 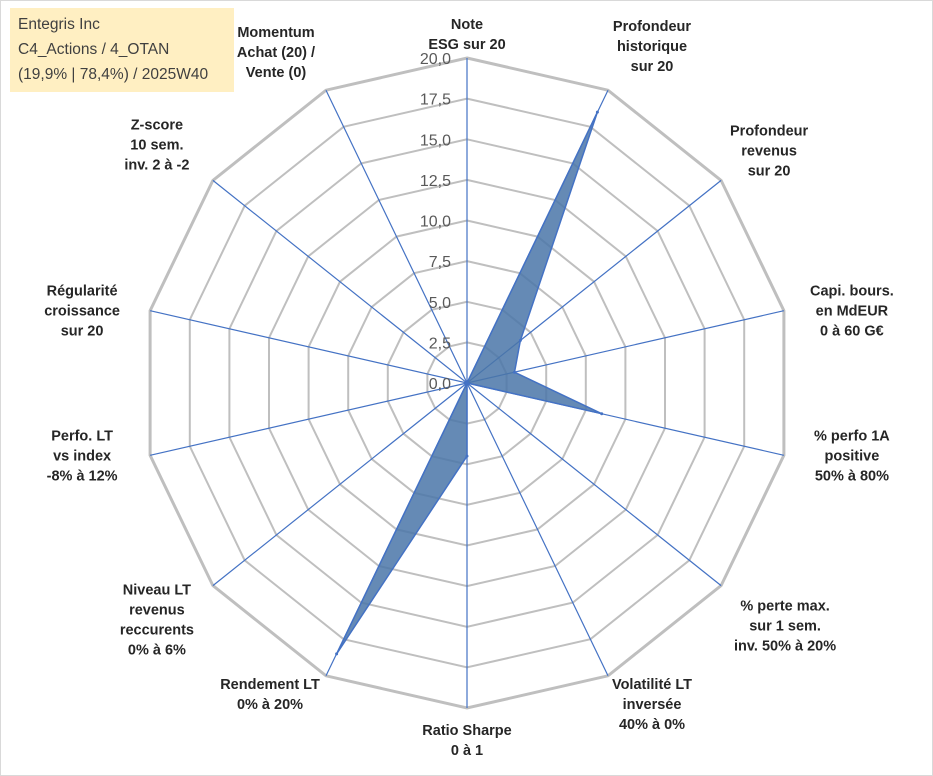 What do you see at coordinates (435, 100) in the screenshot?
I see `tick-label: 17,5` at bounding box center [435, 100].